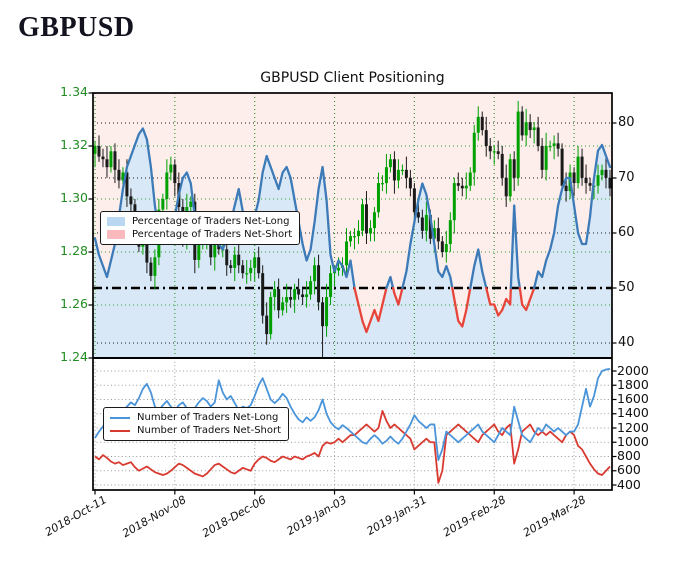 Image resolution: width=680 pixels, height=563 pixels. What do you see at coordinates (633, 384) in the screenshot?
I see `y-tick-count: 1800` at bounding box center [633, 384].